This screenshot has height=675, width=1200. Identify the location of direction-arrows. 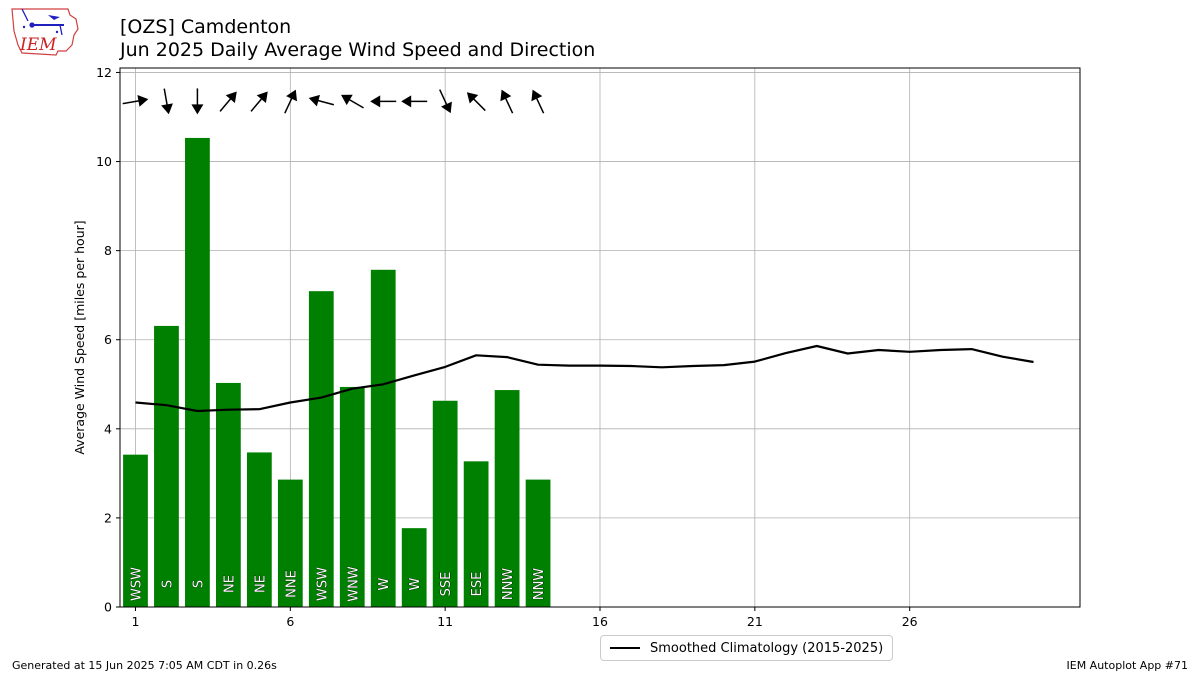
(333, 101).